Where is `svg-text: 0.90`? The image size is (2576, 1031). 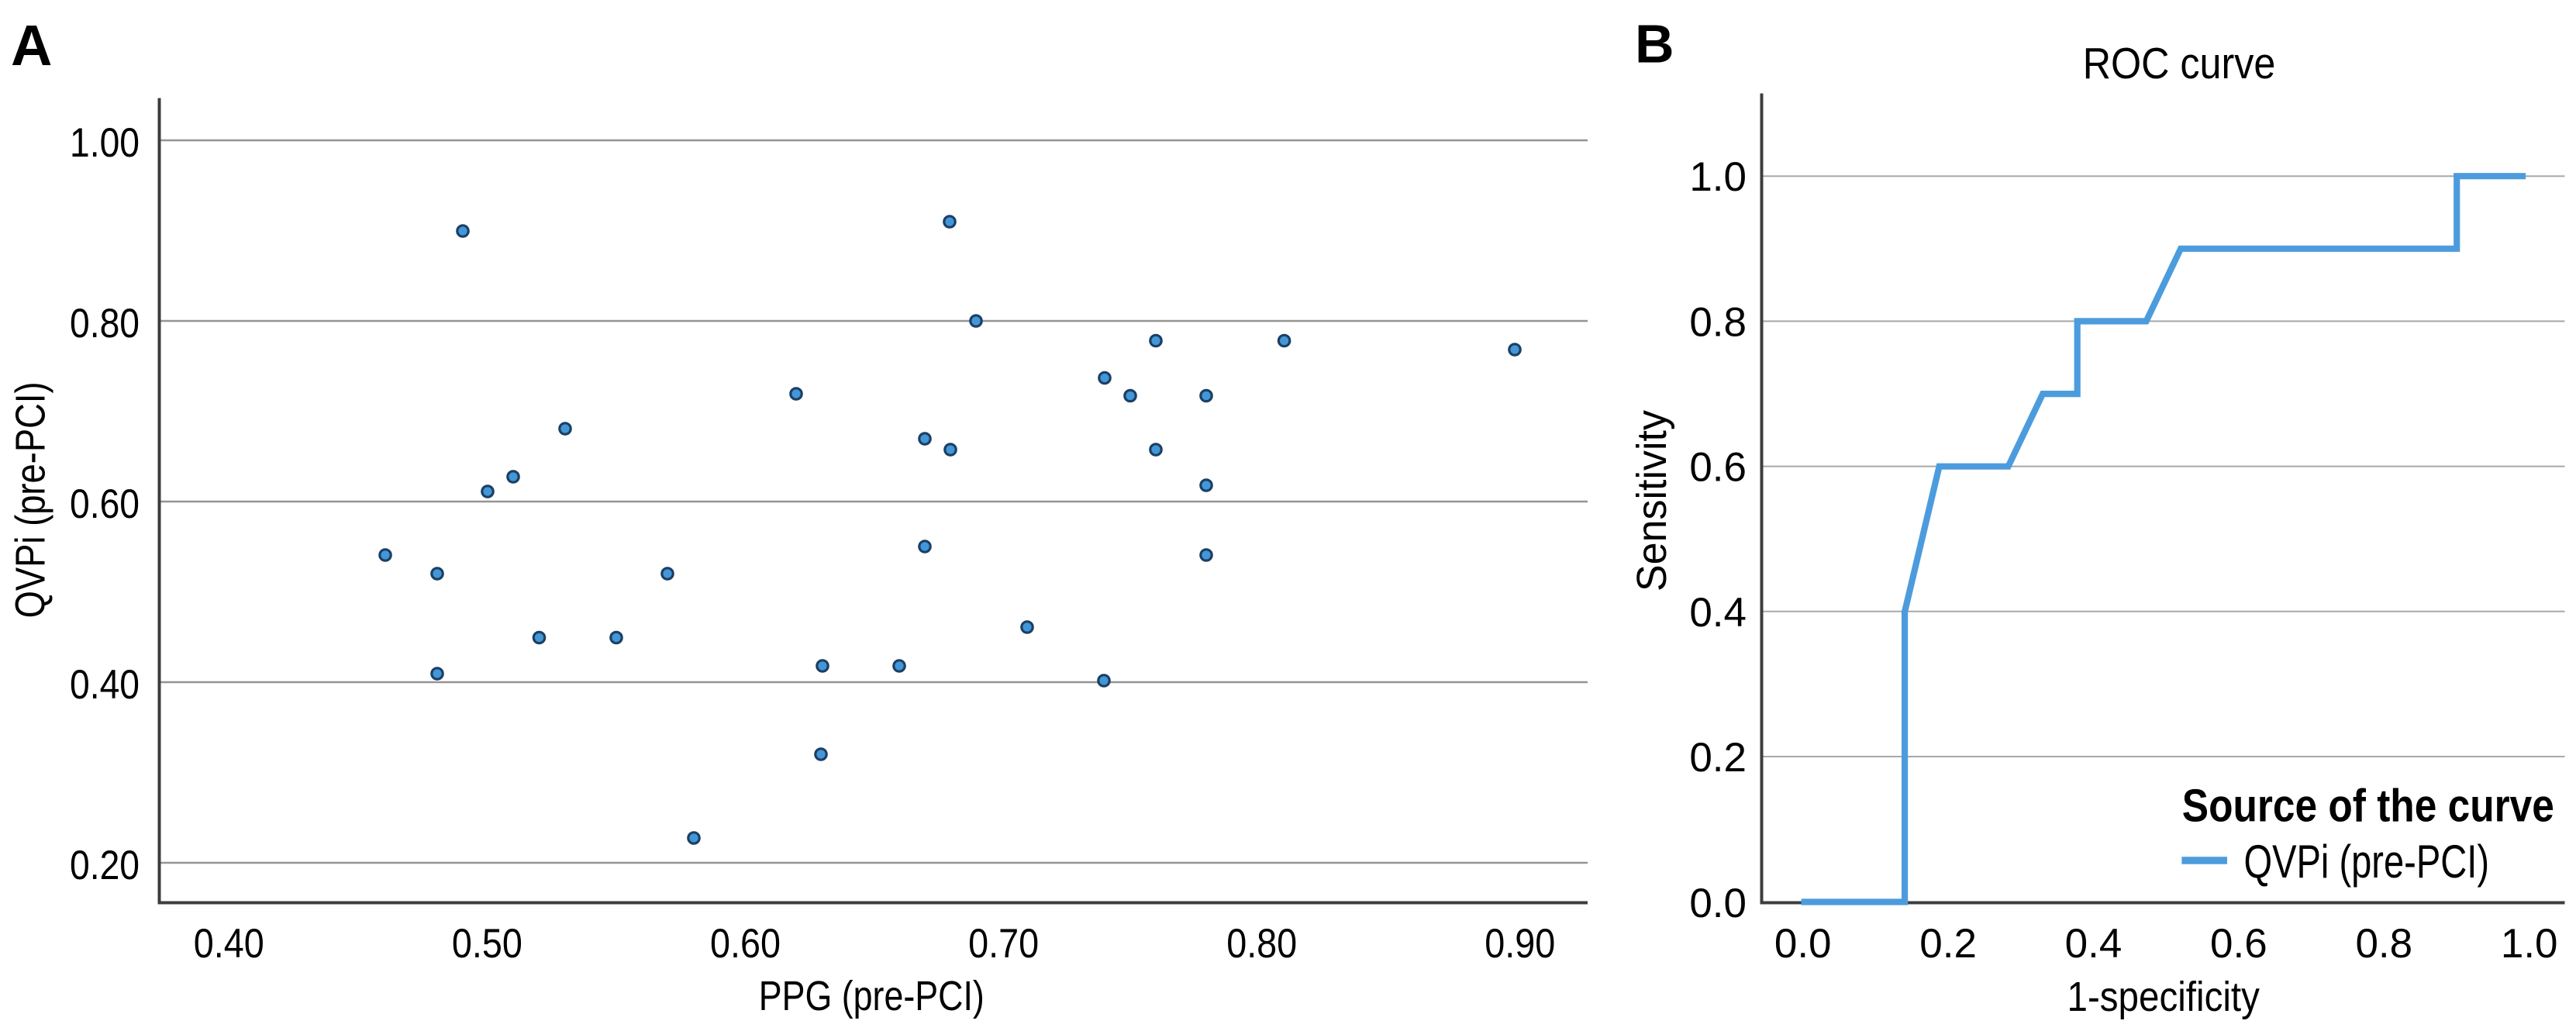
svg-text: 0.90 is located at coordinates (1520, 944).